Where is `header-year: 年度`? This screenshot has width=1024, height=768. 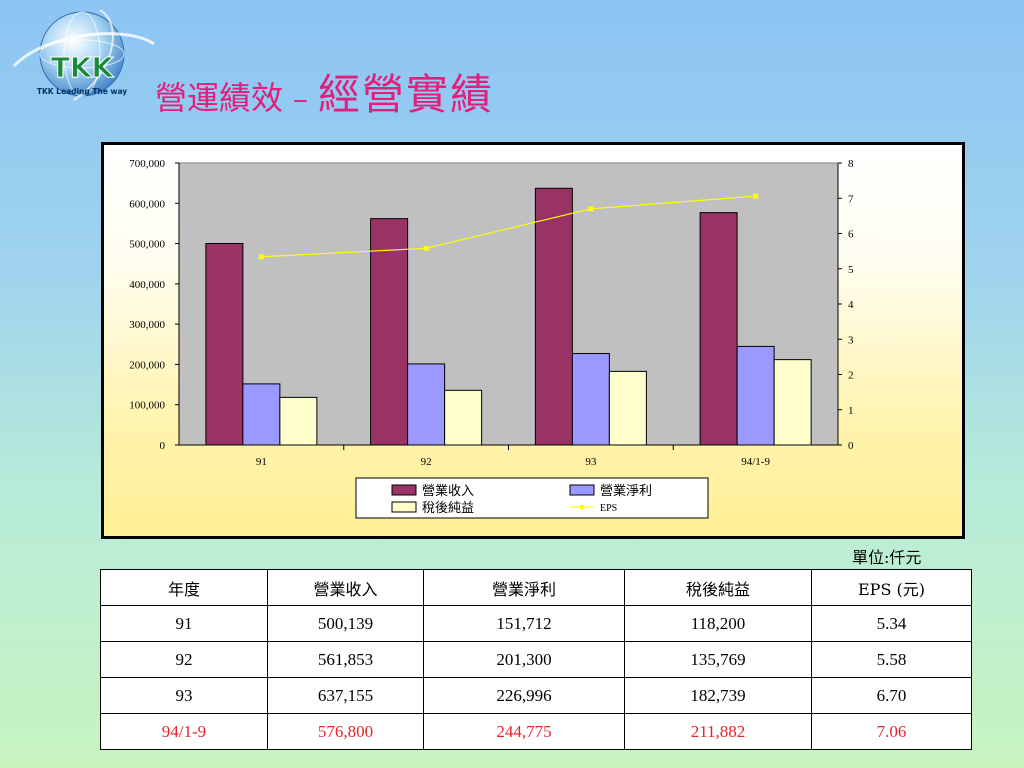
header-year: 年度 is located at coordinates (184, 587).